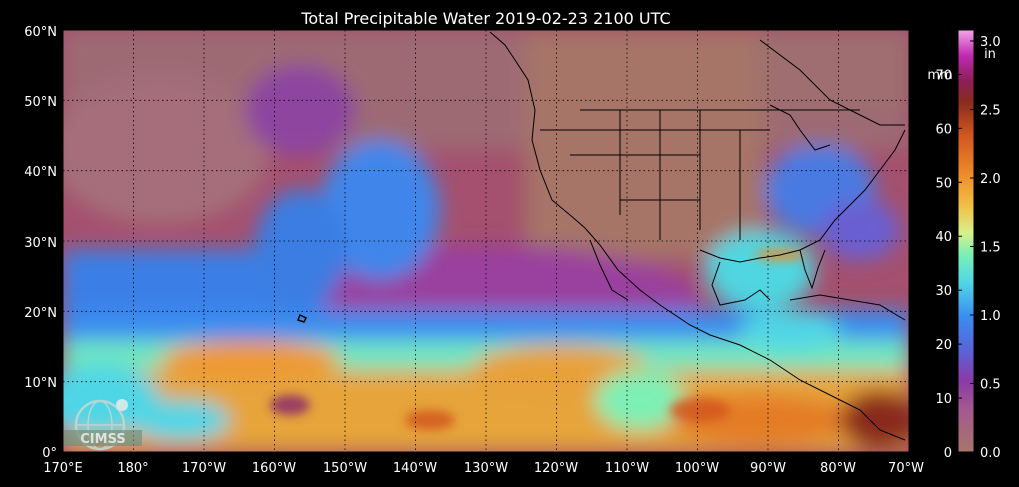 The height and width of the screenshot is (487, 1019). What do you see at coordinates (990, 110) in the screenshot?
I see `in-tick-label: 2.5` at bounding box center [990, 110].